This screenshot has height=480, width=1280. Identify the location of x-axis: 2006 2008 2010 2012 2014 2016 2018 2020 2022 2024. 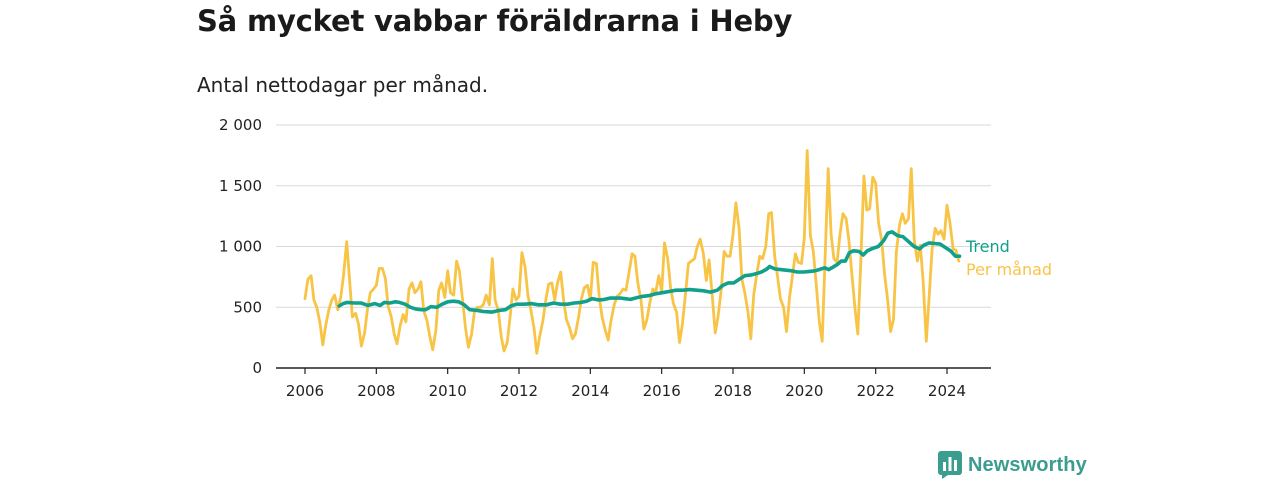
(633, 383).